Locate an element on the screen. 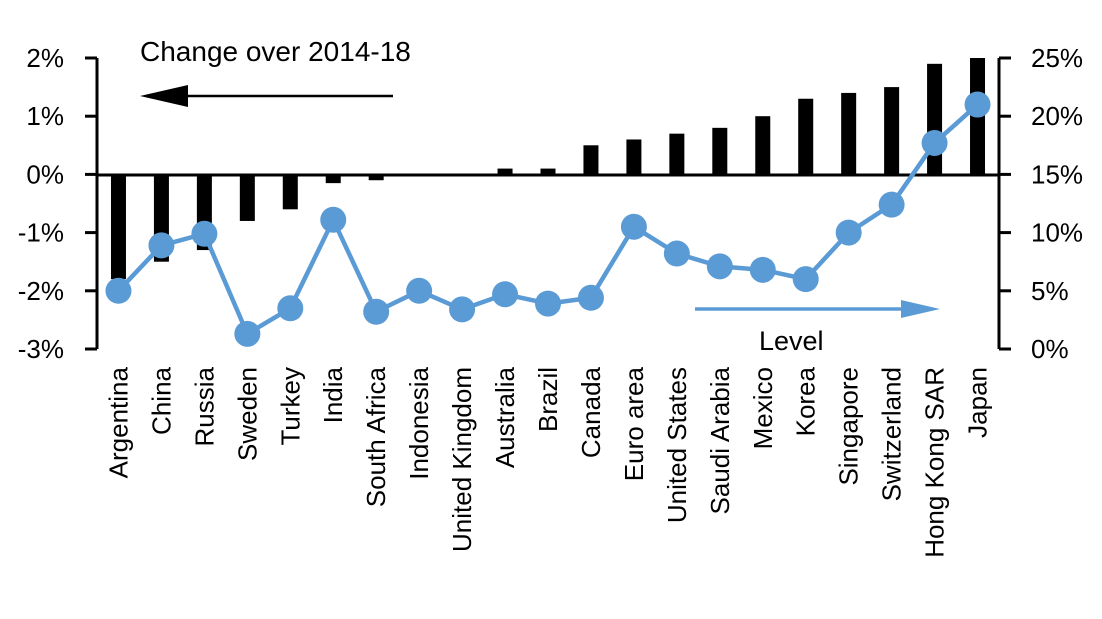 The image size is (1102, 619). left-axis-tick-label: 0% is located at coordinates (45, 174).